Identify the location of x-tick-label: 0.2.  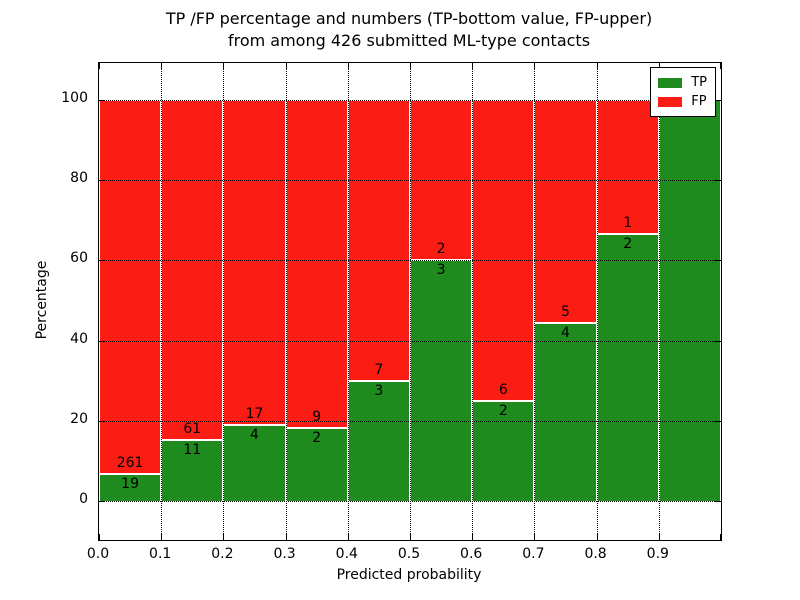
(222, 554).